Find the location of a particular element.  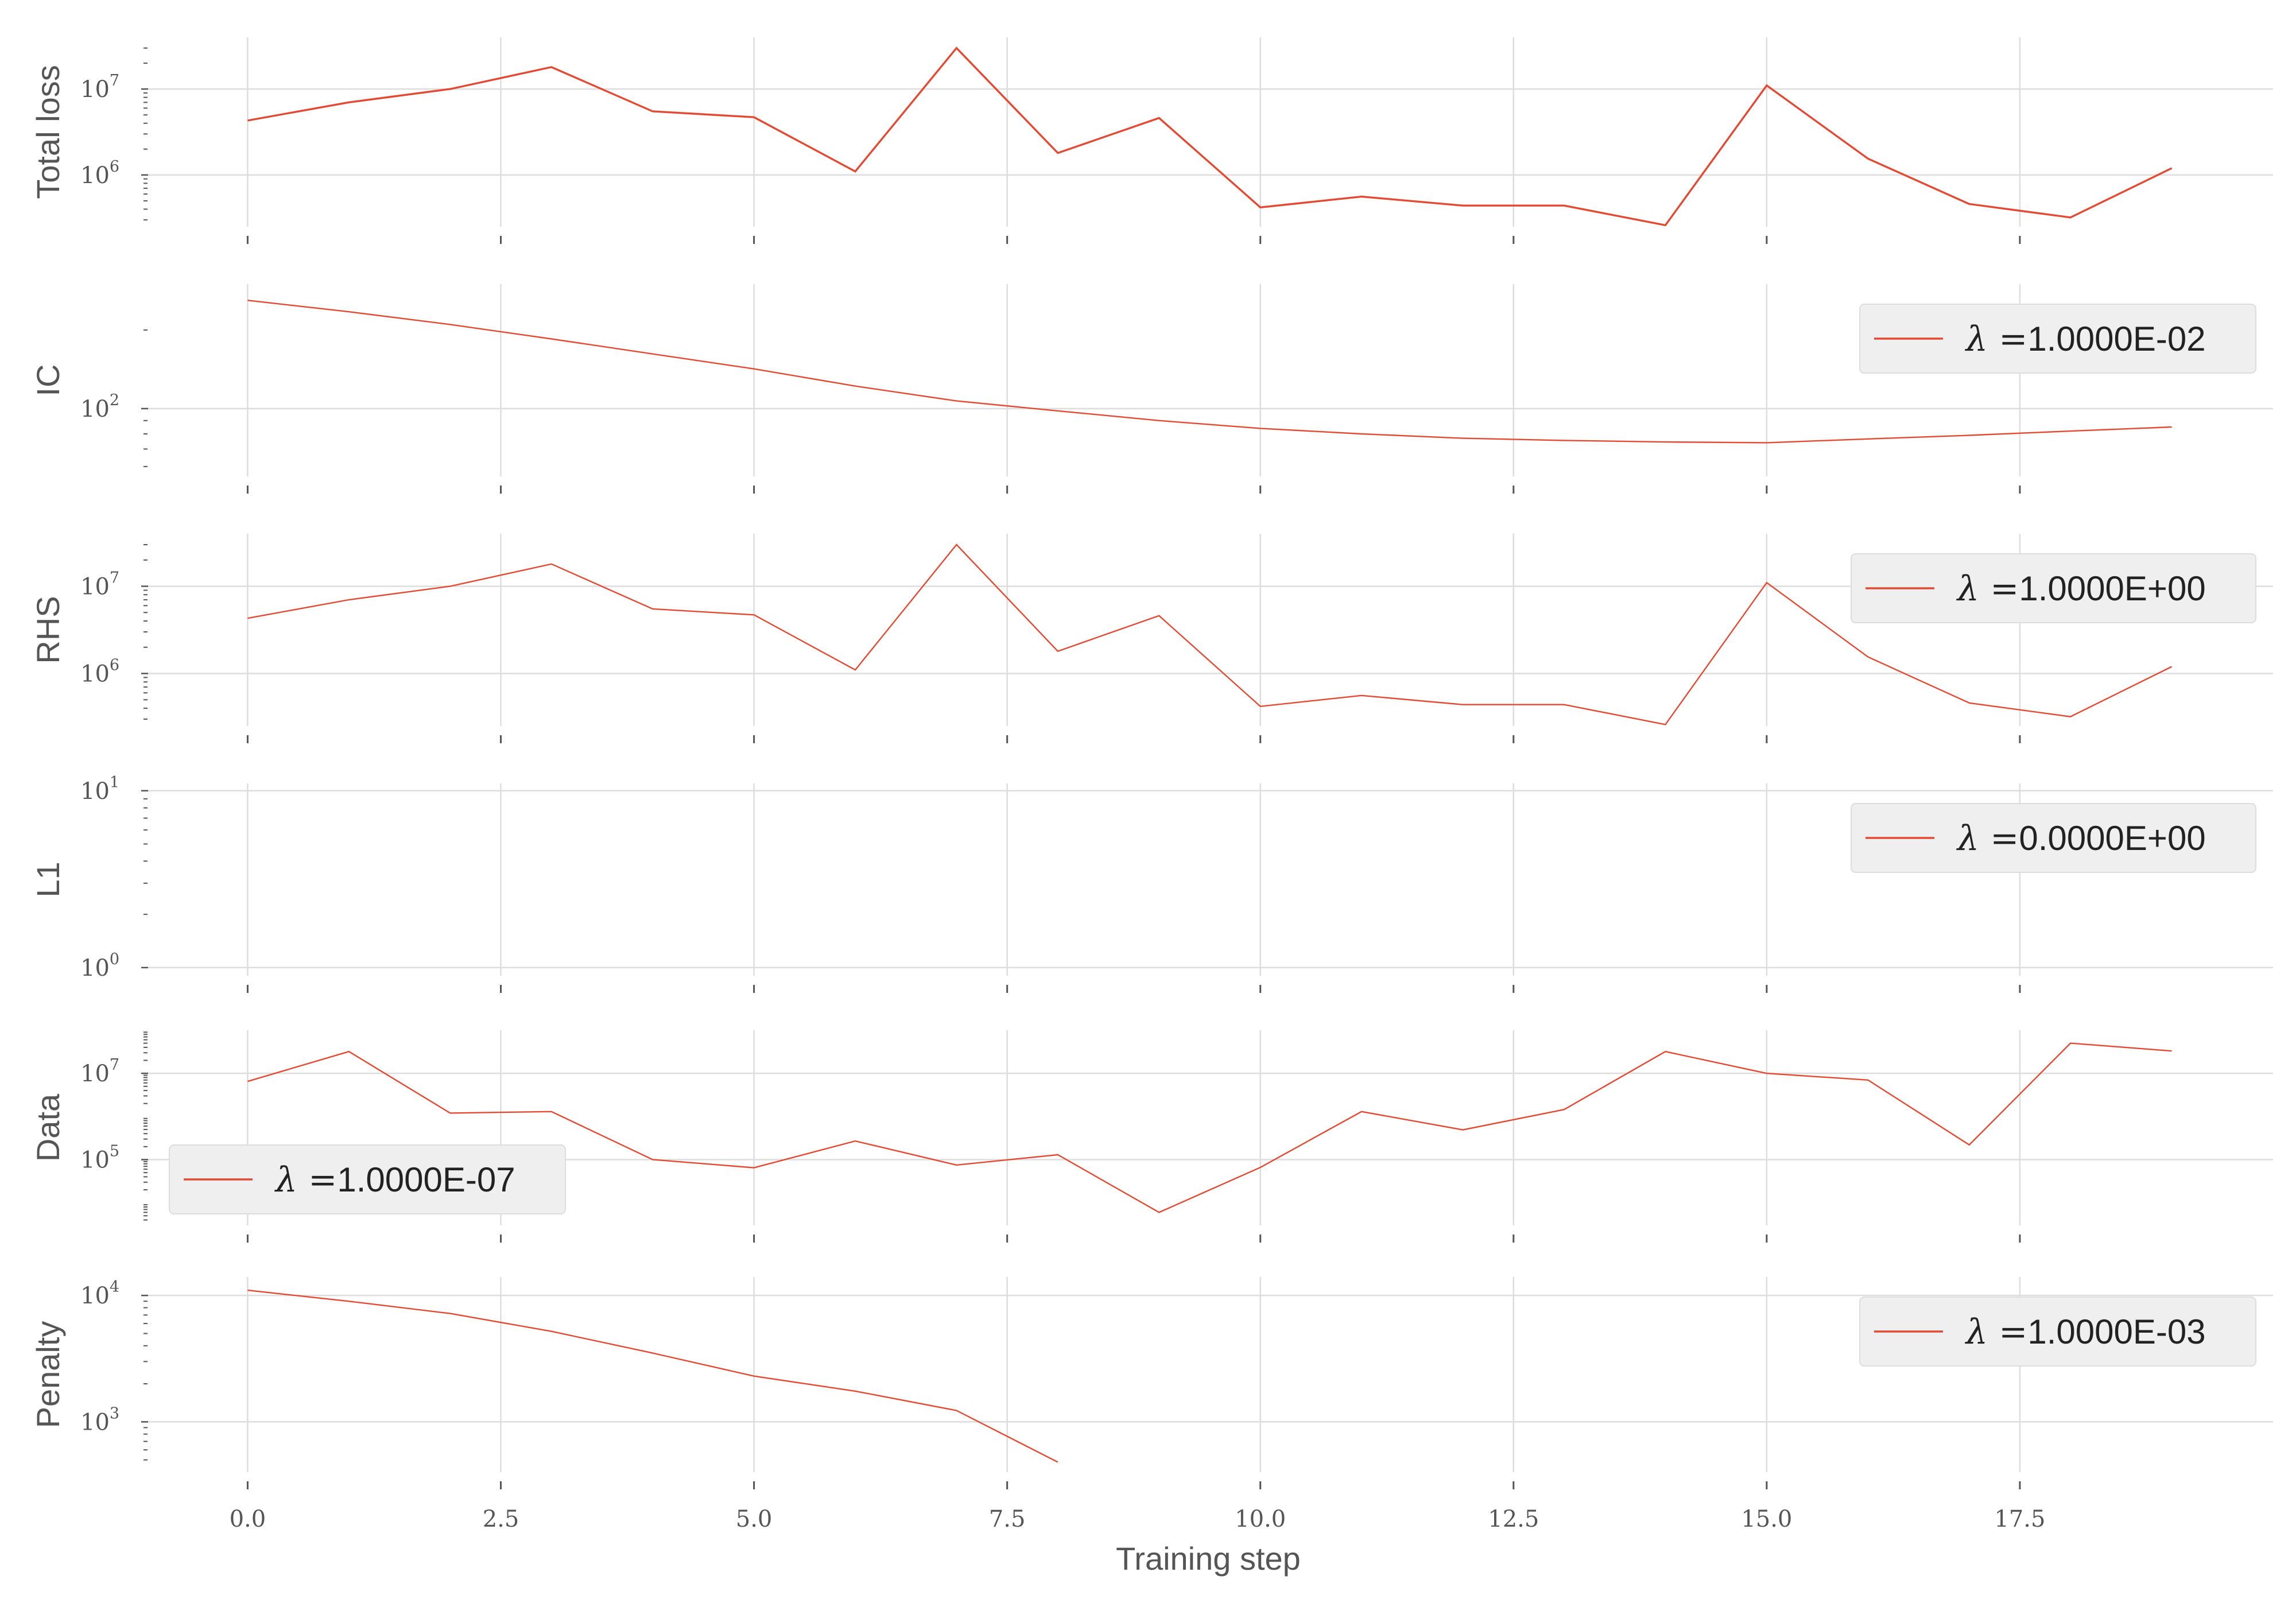

x-tick-label: 10.0 is located at coordinates (1260, 1519).